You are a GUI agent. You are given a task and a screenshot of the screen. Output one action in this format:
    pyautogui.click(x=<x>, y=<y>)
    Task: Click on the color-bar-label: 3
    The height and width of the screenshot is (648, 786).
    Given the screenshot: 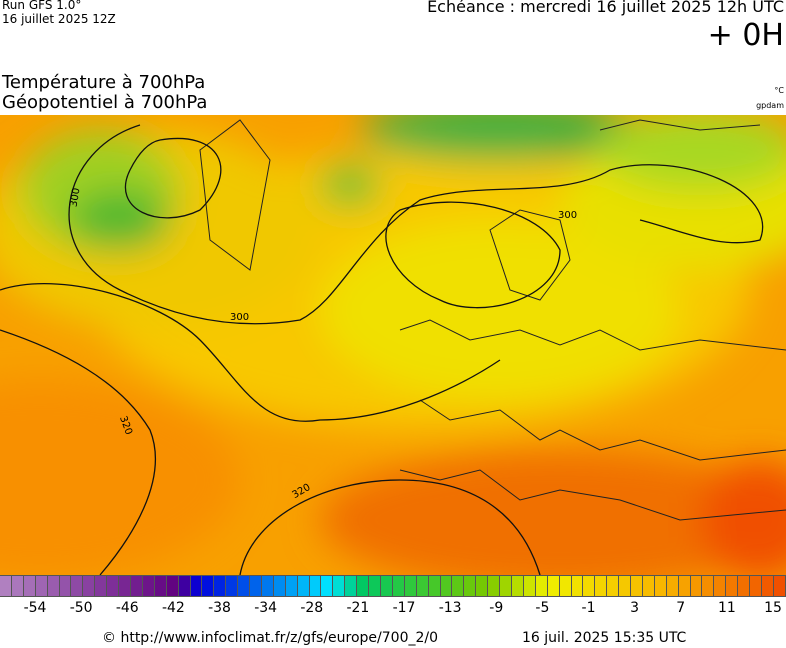 What is the action you would take?
    pyautogui.click(x=635, y=608)
    